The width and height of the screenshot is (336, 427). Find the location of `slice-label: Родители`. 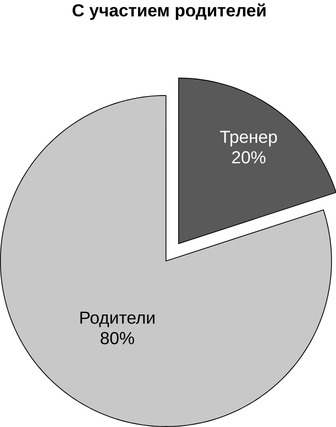

slice-label: Родители is located at coordinates (117, 320).